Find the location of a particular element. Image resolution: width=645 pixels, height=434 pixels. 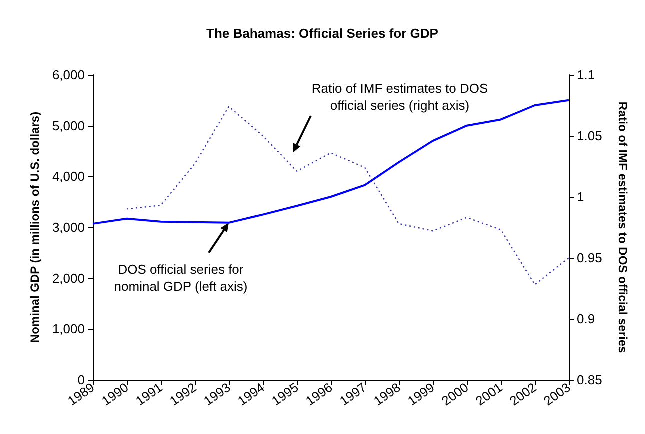

y-tick-label: 2,000 is located at coordinates (68, 278).